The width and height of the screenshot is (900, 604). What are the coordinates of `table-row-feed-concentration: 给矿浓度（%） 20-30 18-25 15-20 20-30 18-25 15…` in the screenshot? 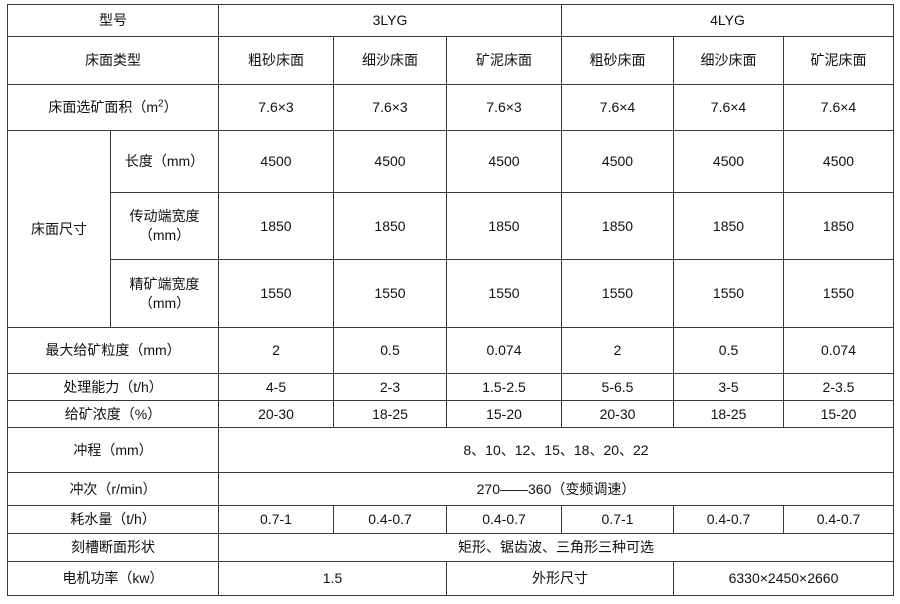 It's located at (450, 414).